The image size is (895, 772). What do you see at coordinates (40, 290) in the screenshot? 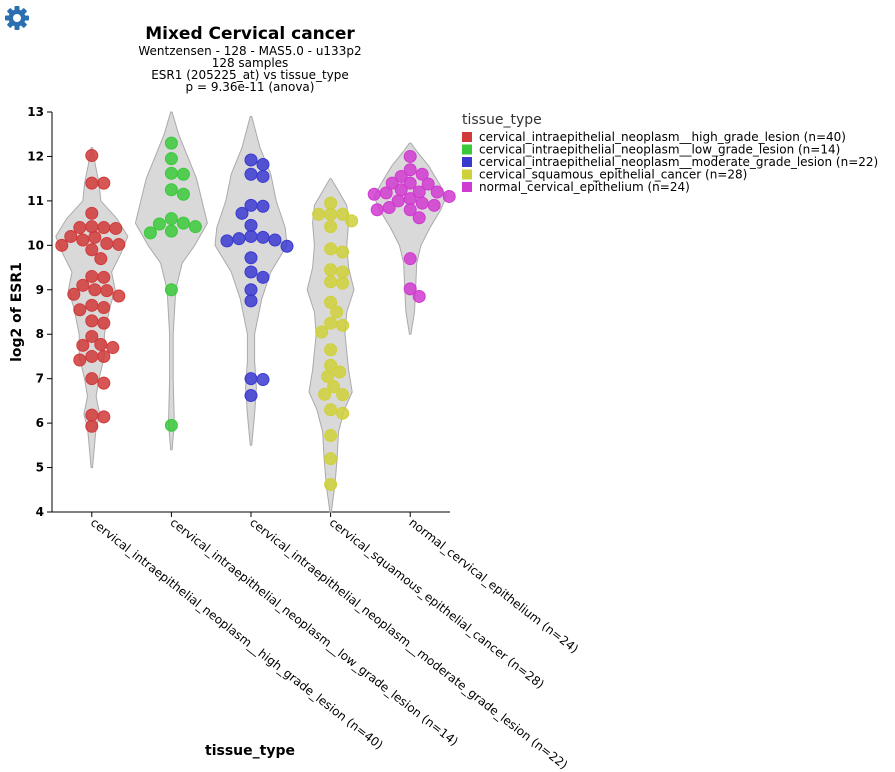
I see `y-tick-label: 9` at bounding box center [40, 290].